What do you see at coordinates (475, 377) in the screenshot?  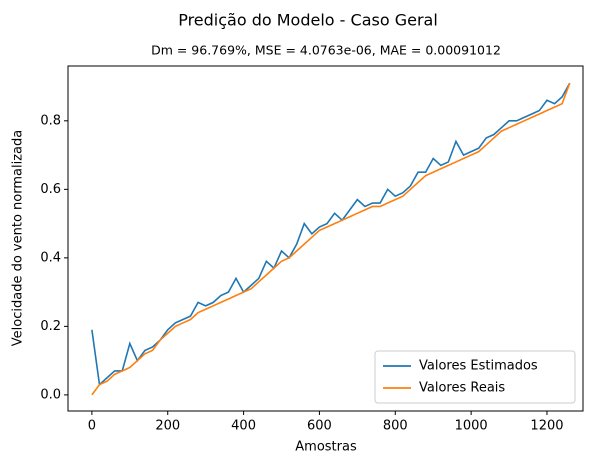 I see `legend-box` at bounding box center [475, 377].